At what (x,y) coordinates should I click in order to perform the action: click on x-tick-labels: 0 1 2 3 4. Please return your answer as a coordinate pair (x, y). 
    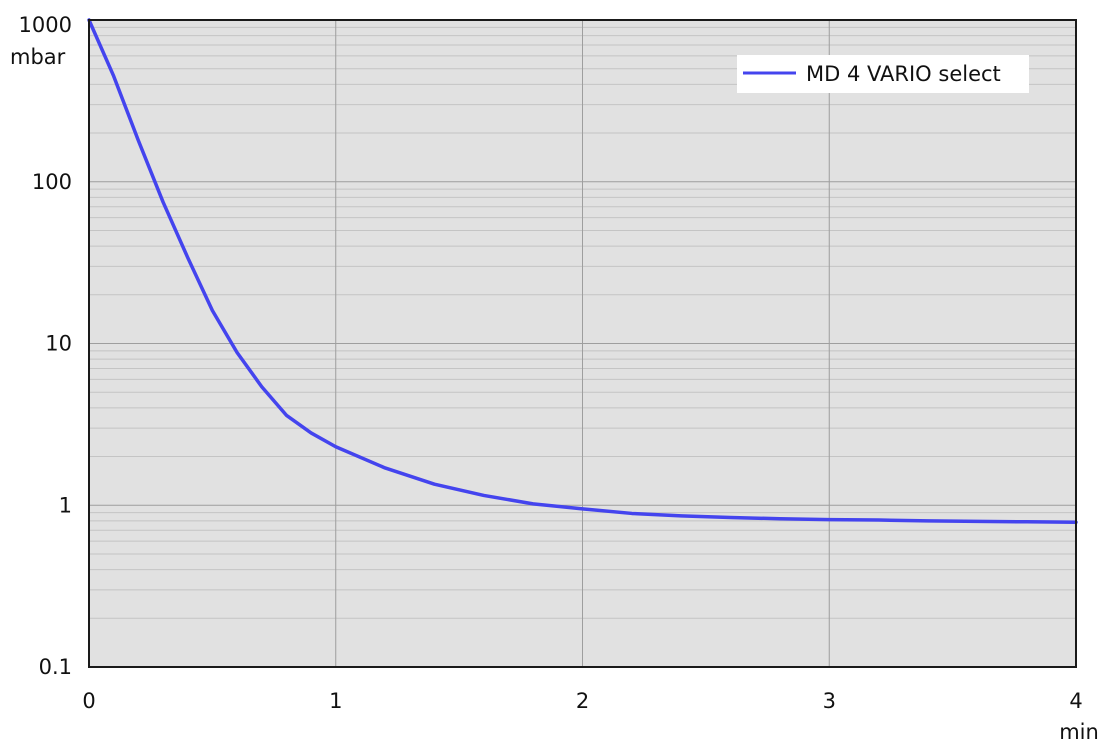
    Looking at the image, I should click on (582, 701).